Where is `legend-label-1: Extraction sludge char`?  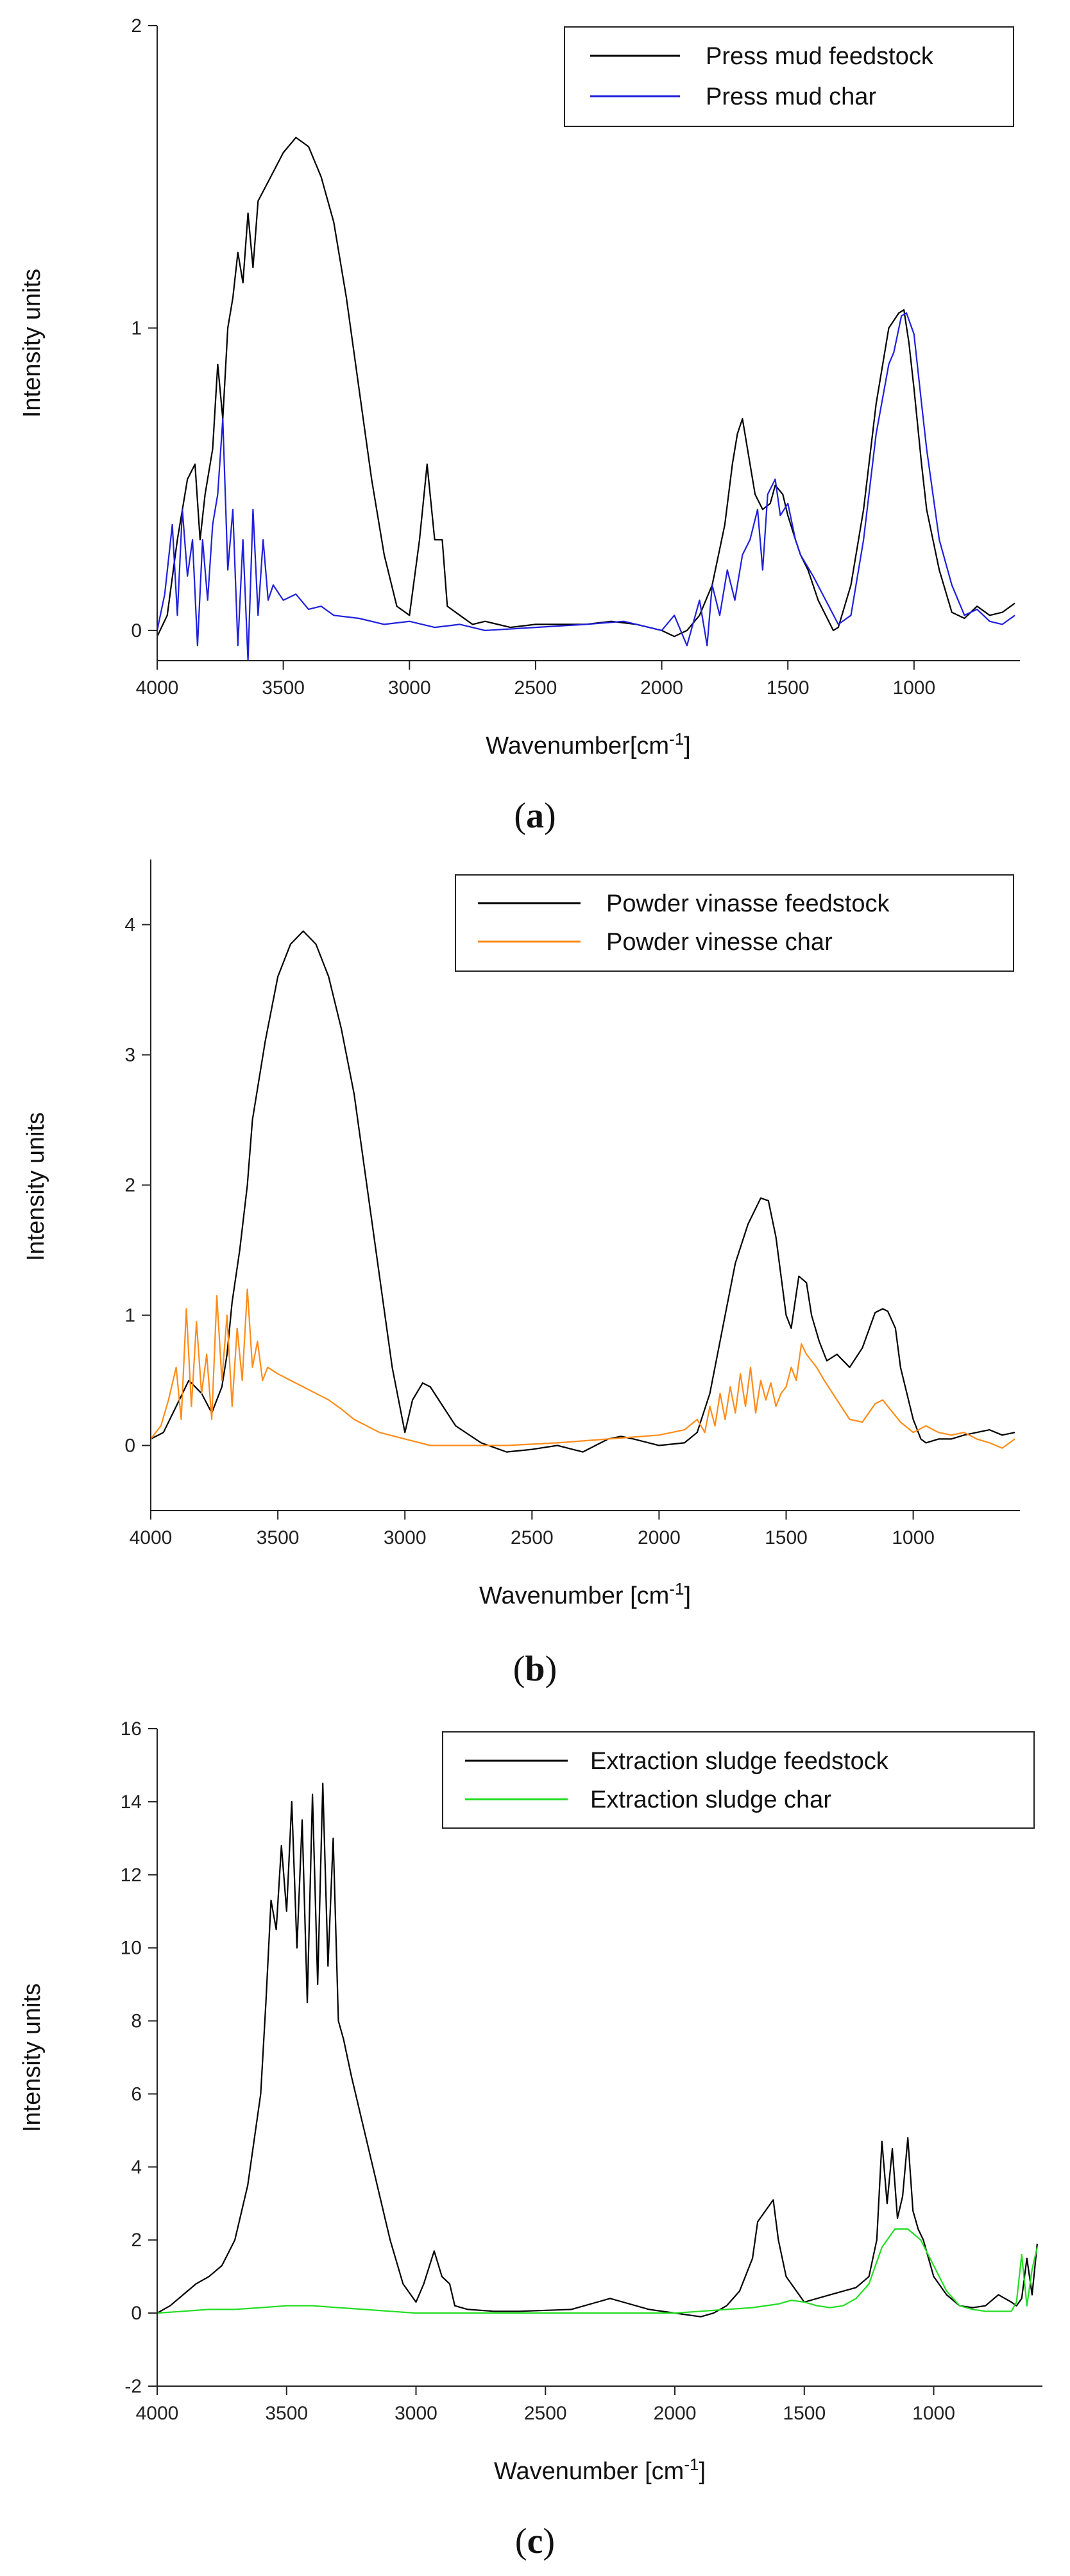 legend-label-1: Extraction sludge char is located at coordinates (711, 1799).